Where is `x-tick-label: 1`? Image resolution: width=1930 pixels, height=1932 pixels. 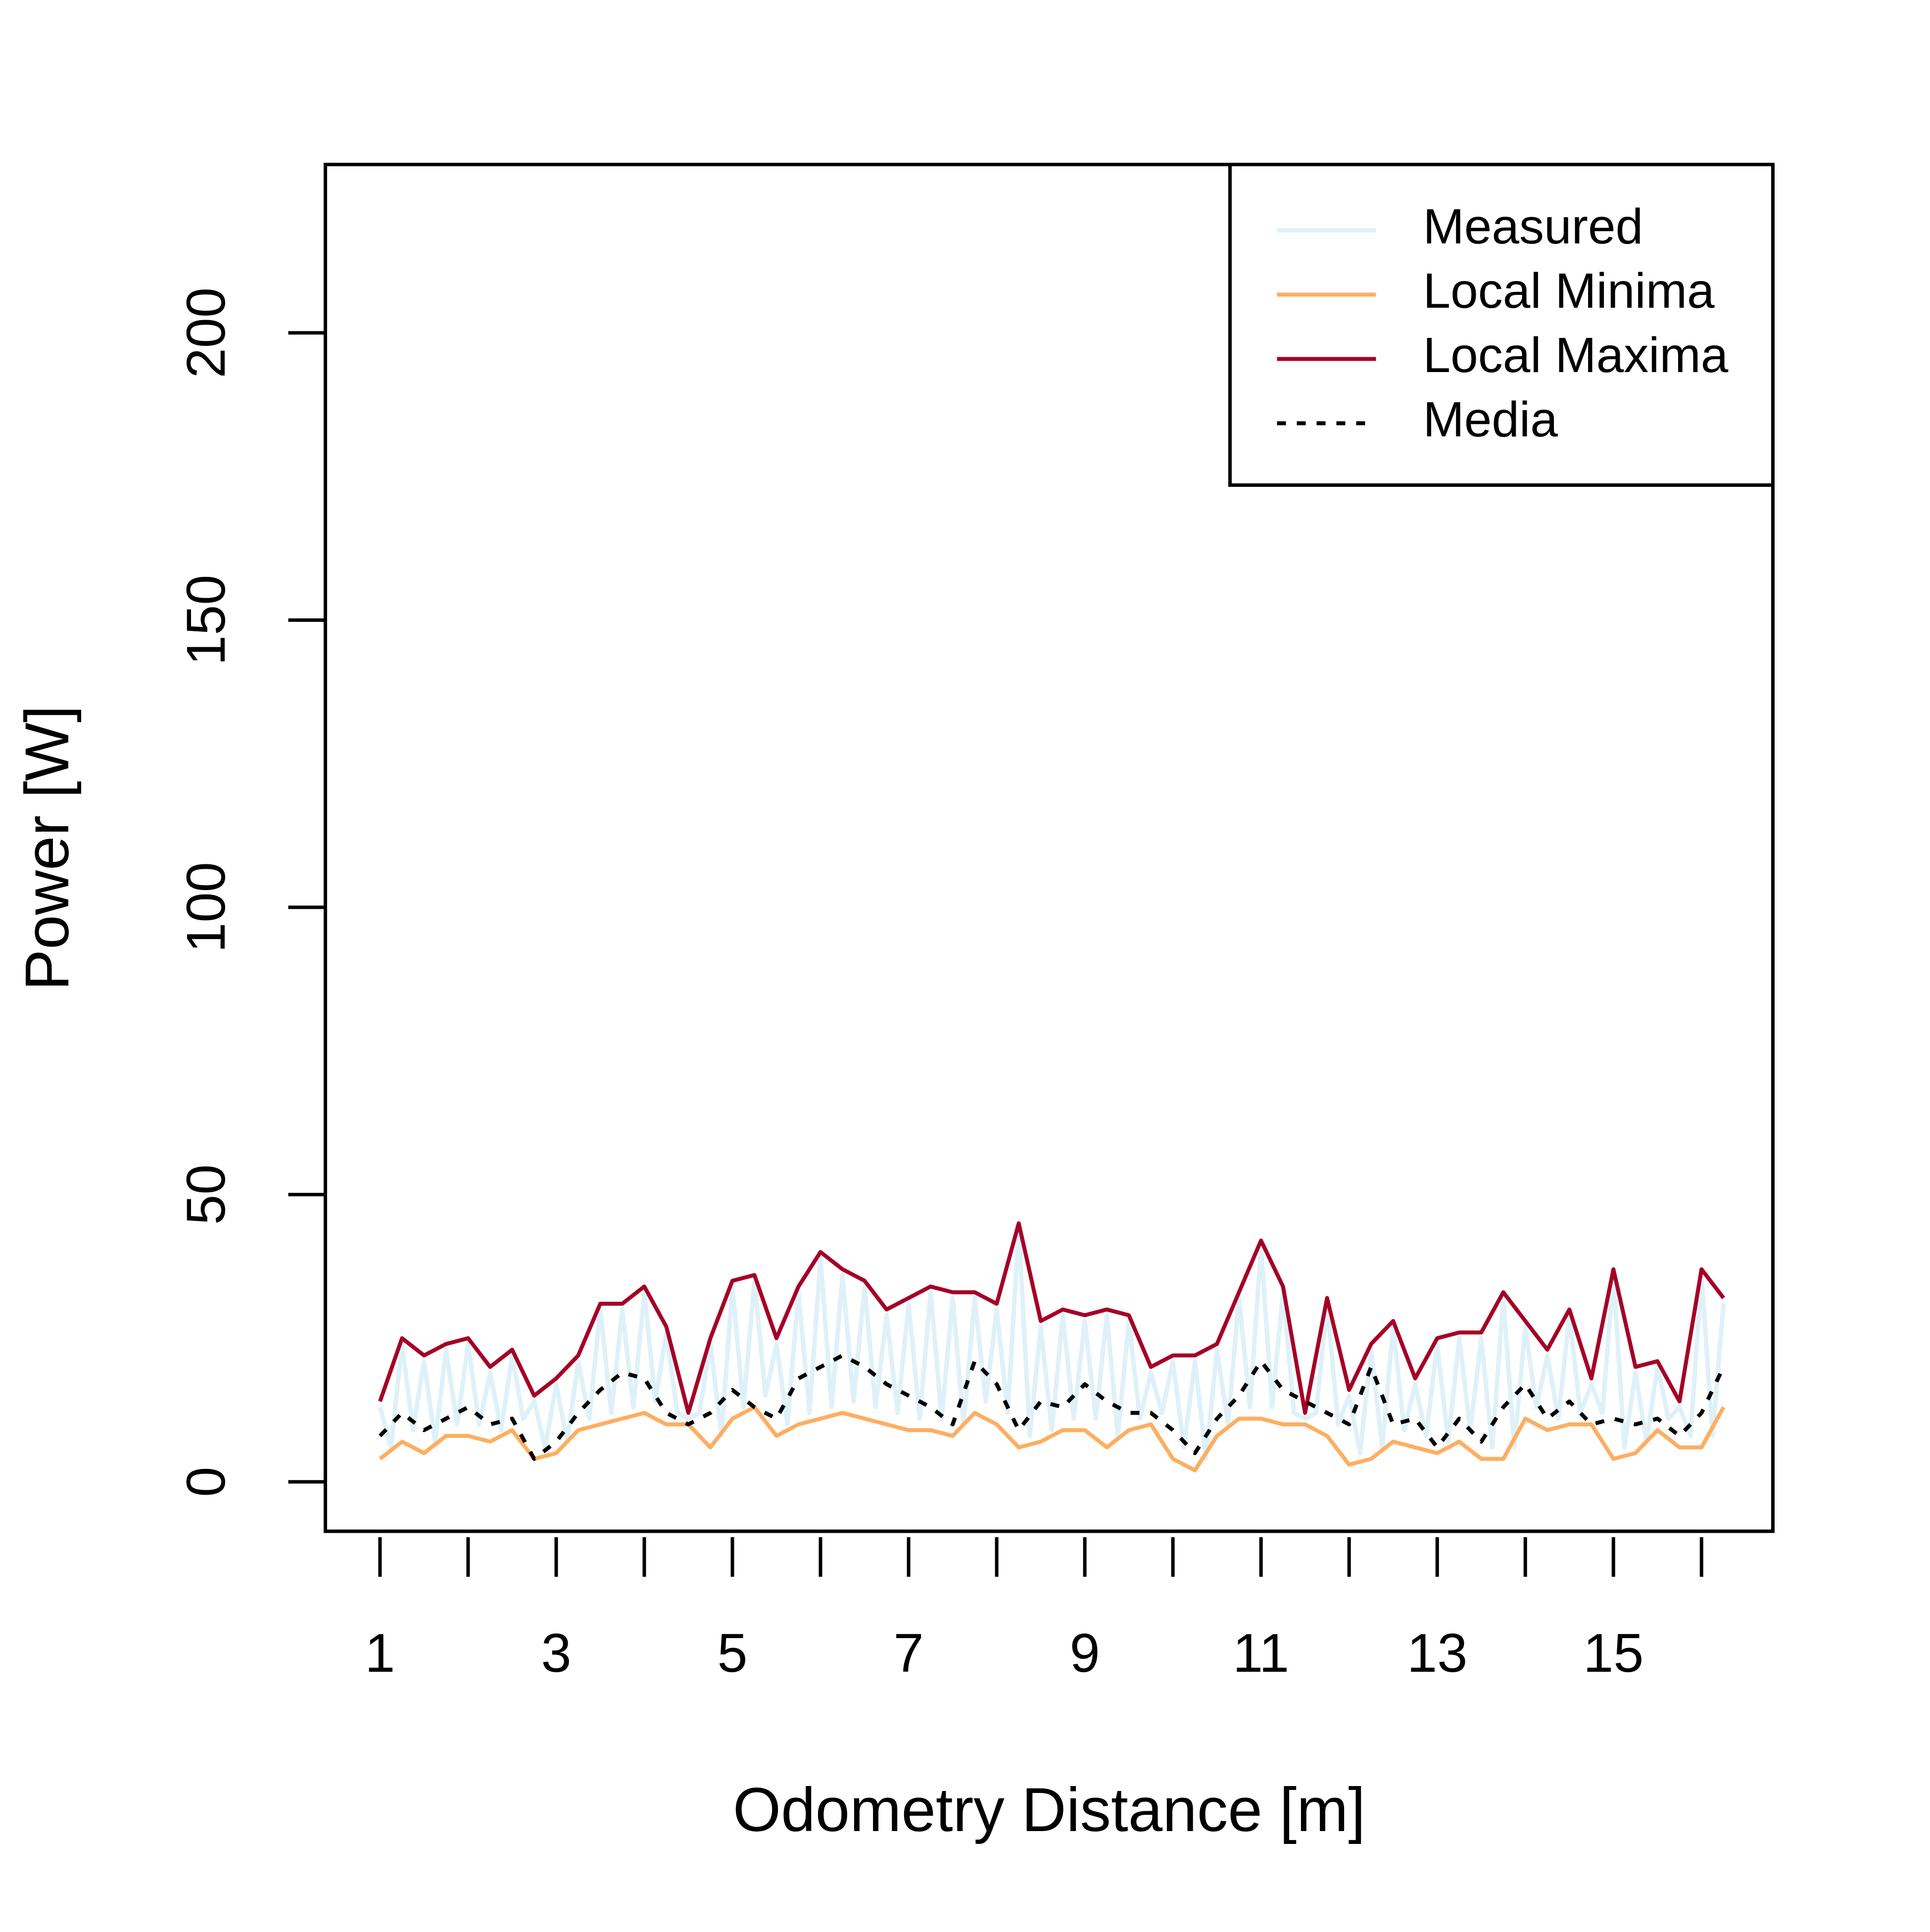
x-tick-label: 1 is located at coordinates (380, 1653).